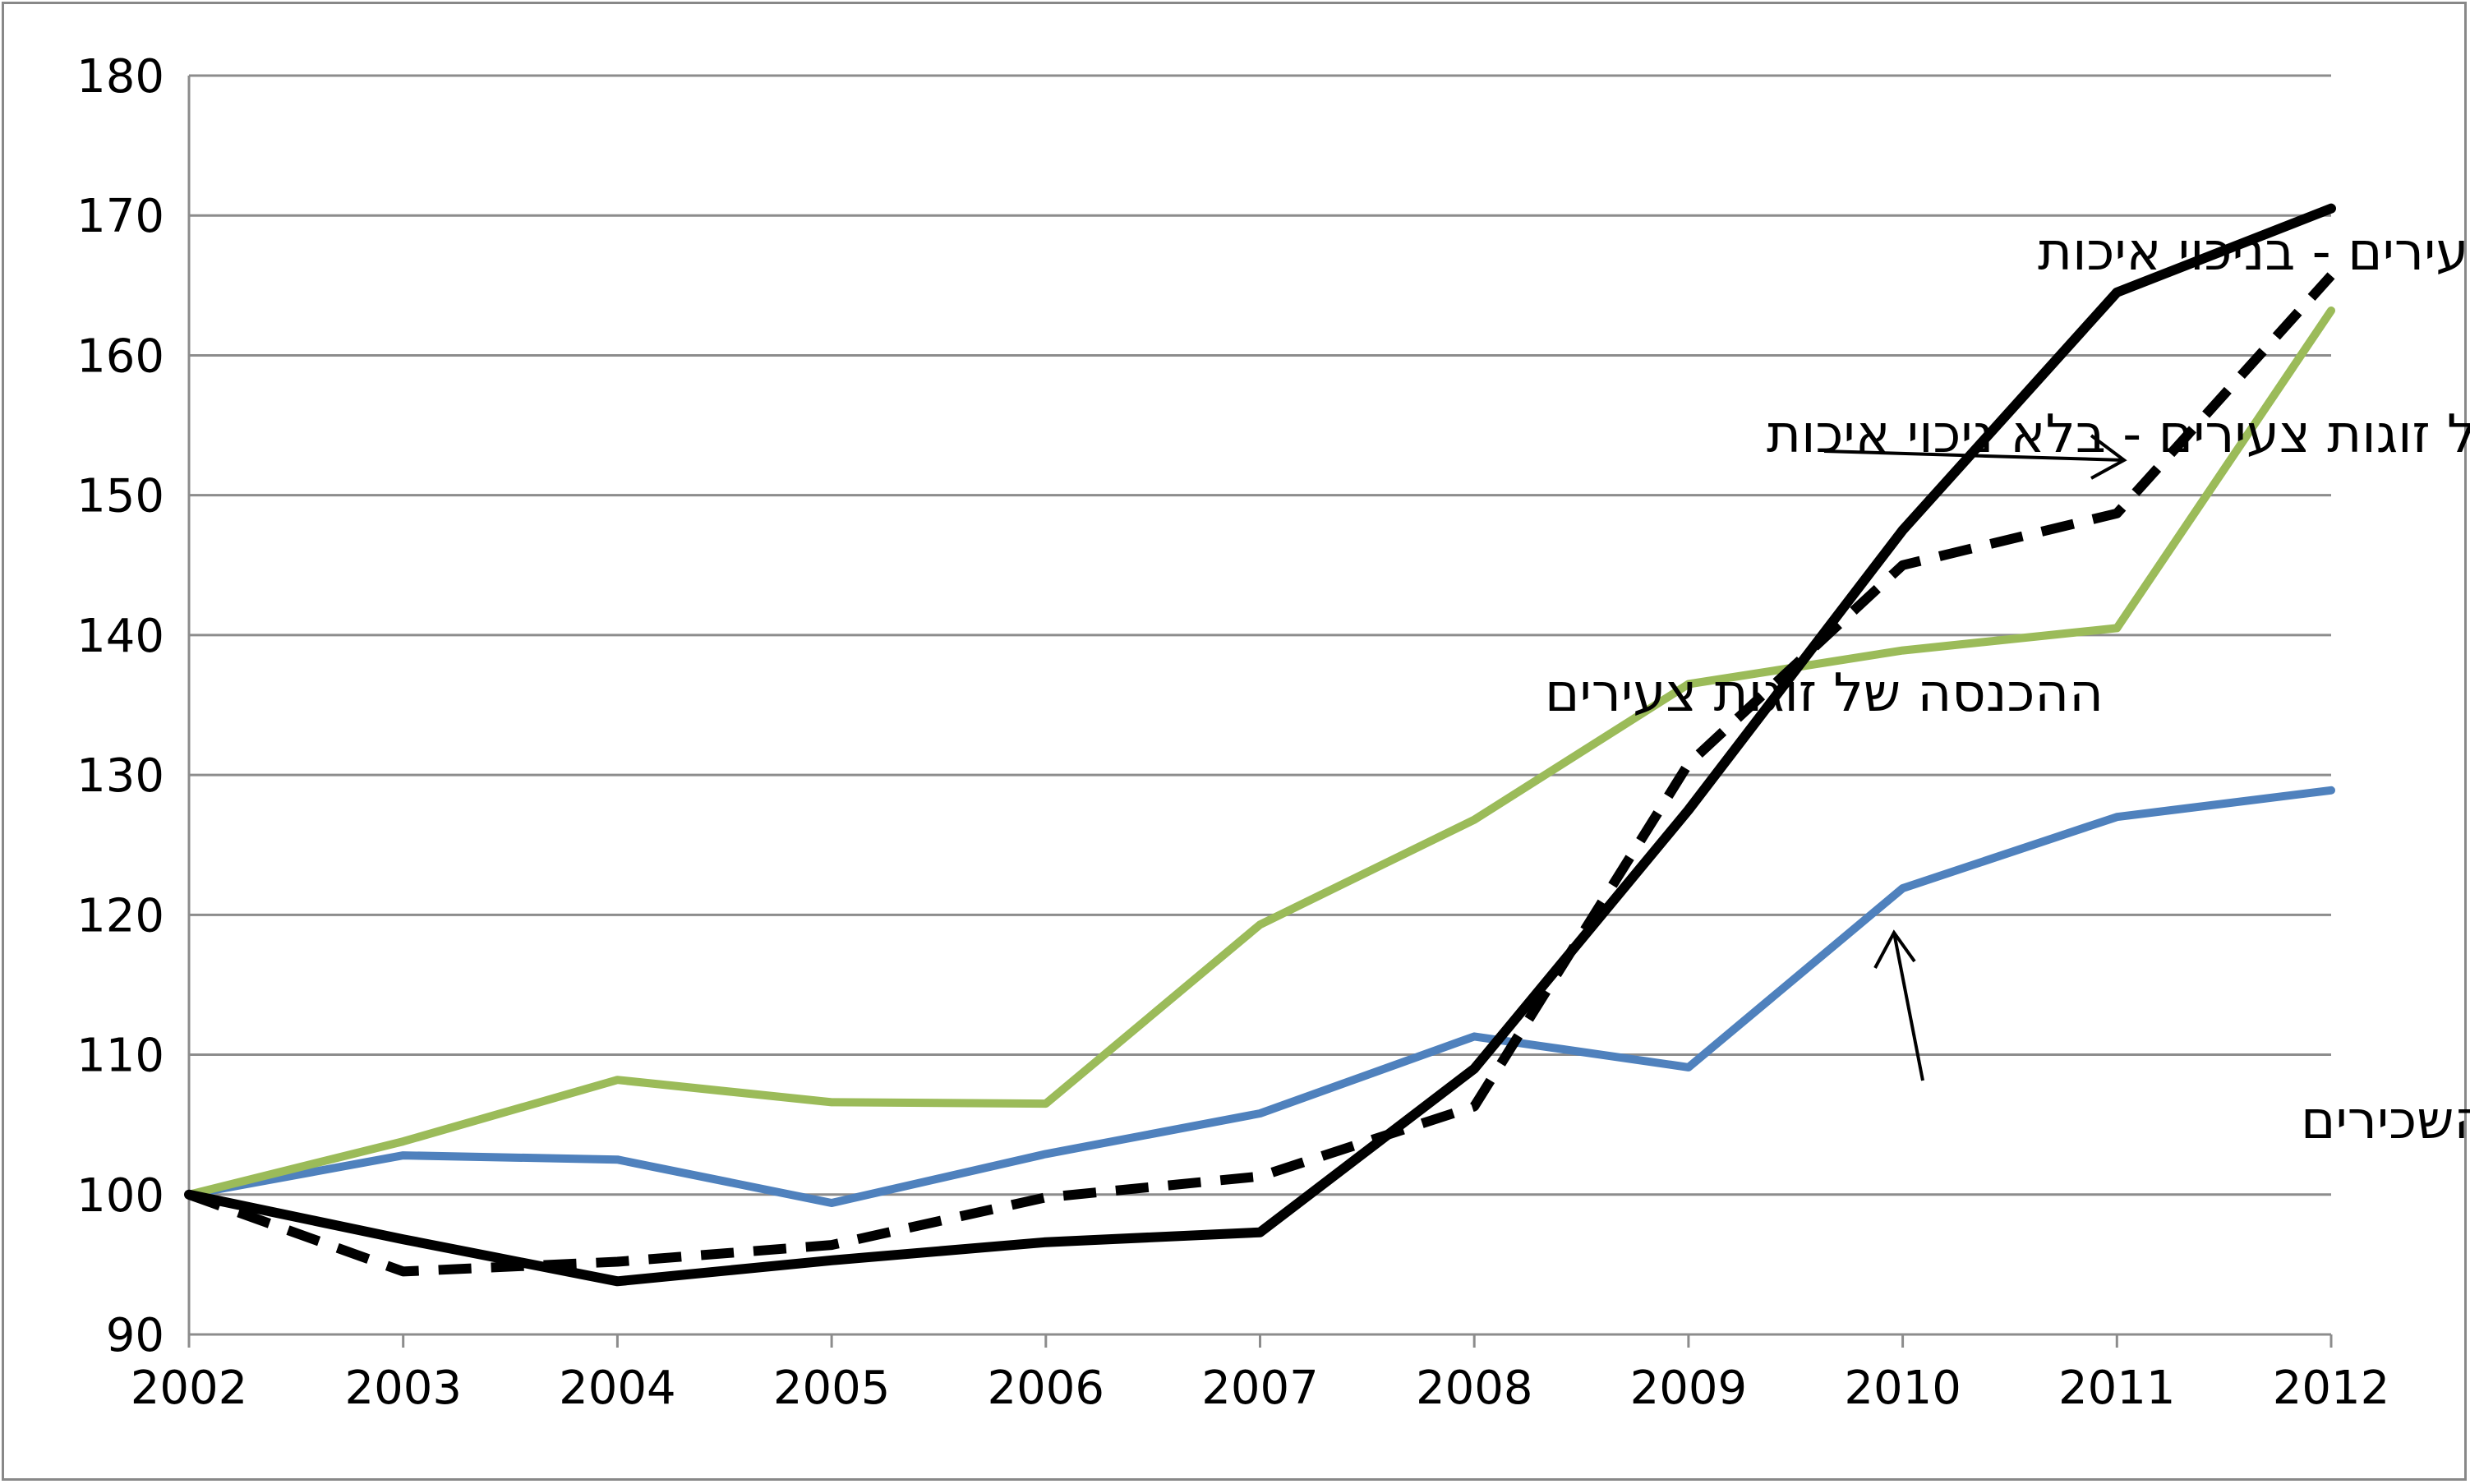  Describe the element at coordinates (120, 776) in the screenshot. I see `y-tick-label: 130` at that location.